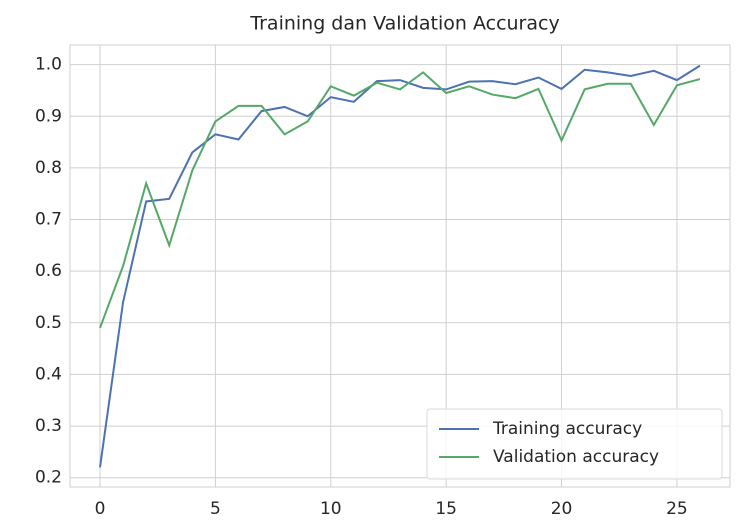  What do you see at coordinates (404, 24) in the screenshot?
I see `chart-title: Training dan Validation Accuracy` at bounding box center [404, 24].